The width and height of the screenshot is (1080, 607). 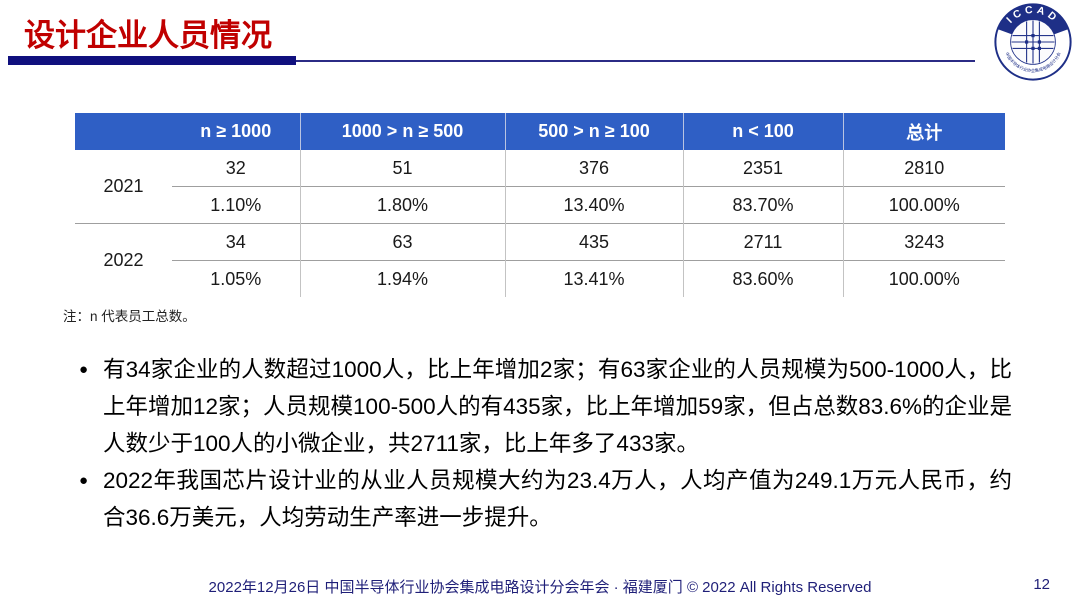 I want to click on table-cell: 1.10%, so click(x=236, y=205).